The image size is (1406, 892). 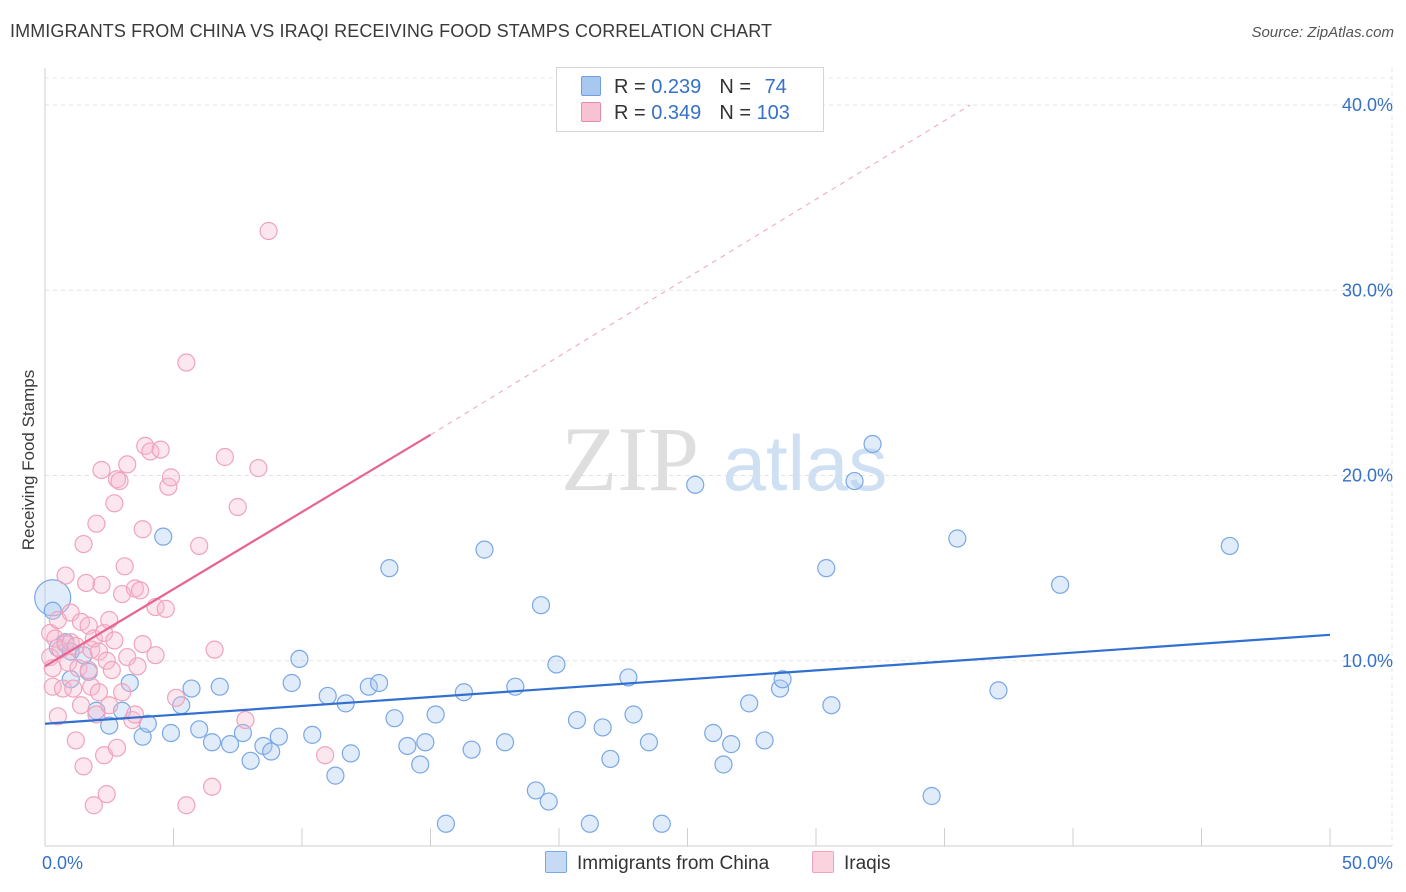 I want to click on y-tick-label: 20.0%, so click(x=1367, y=476).